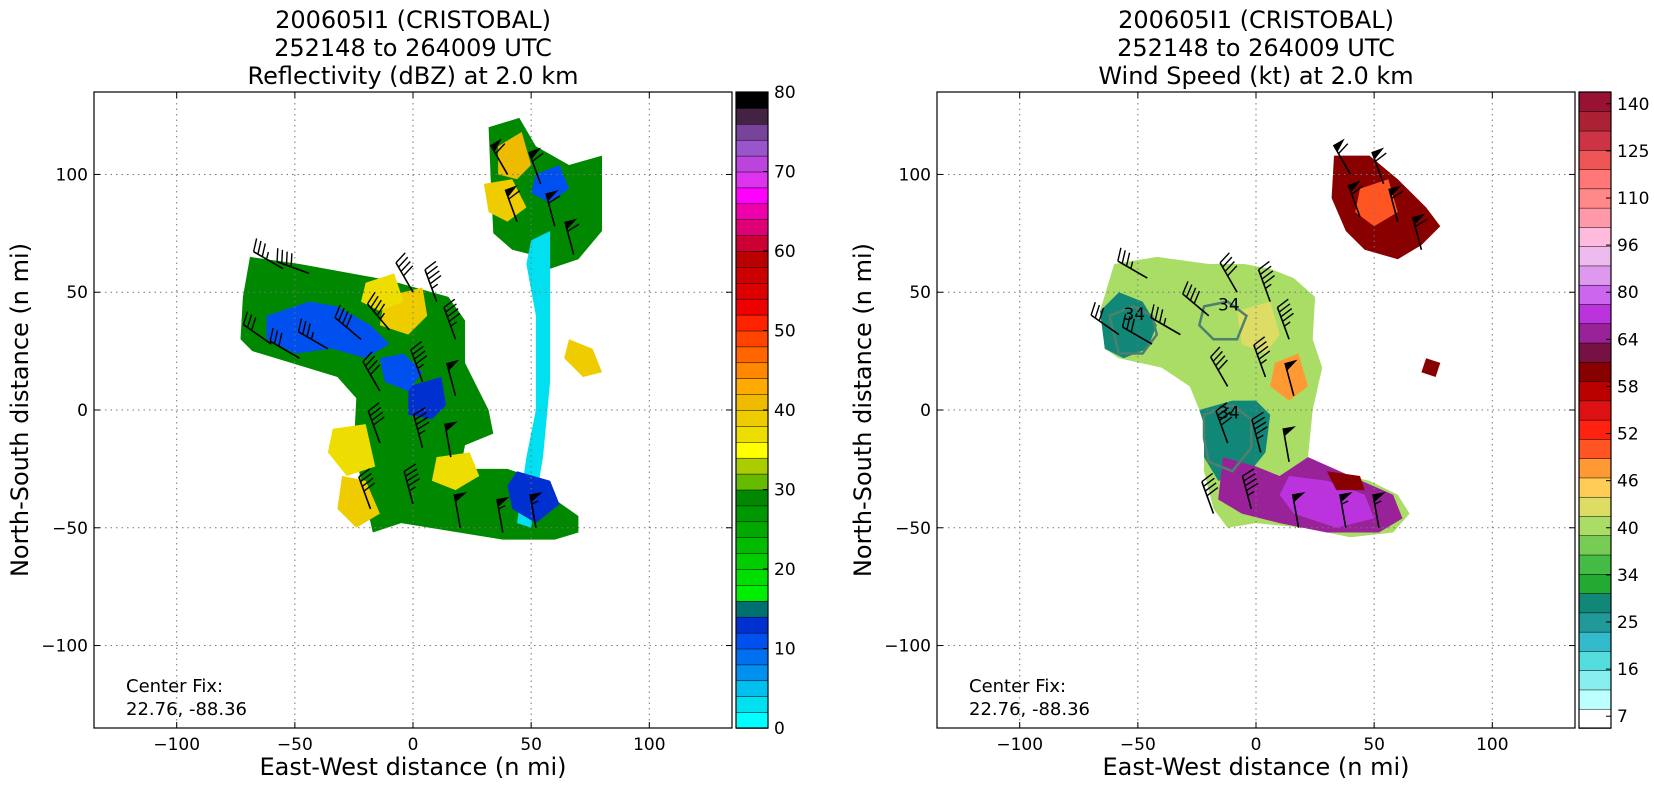  What do you see at coordinates (1628, 576) in the screenshot?
I see `colorbar-tick-label: 34` at bounding box center [1628, 576].